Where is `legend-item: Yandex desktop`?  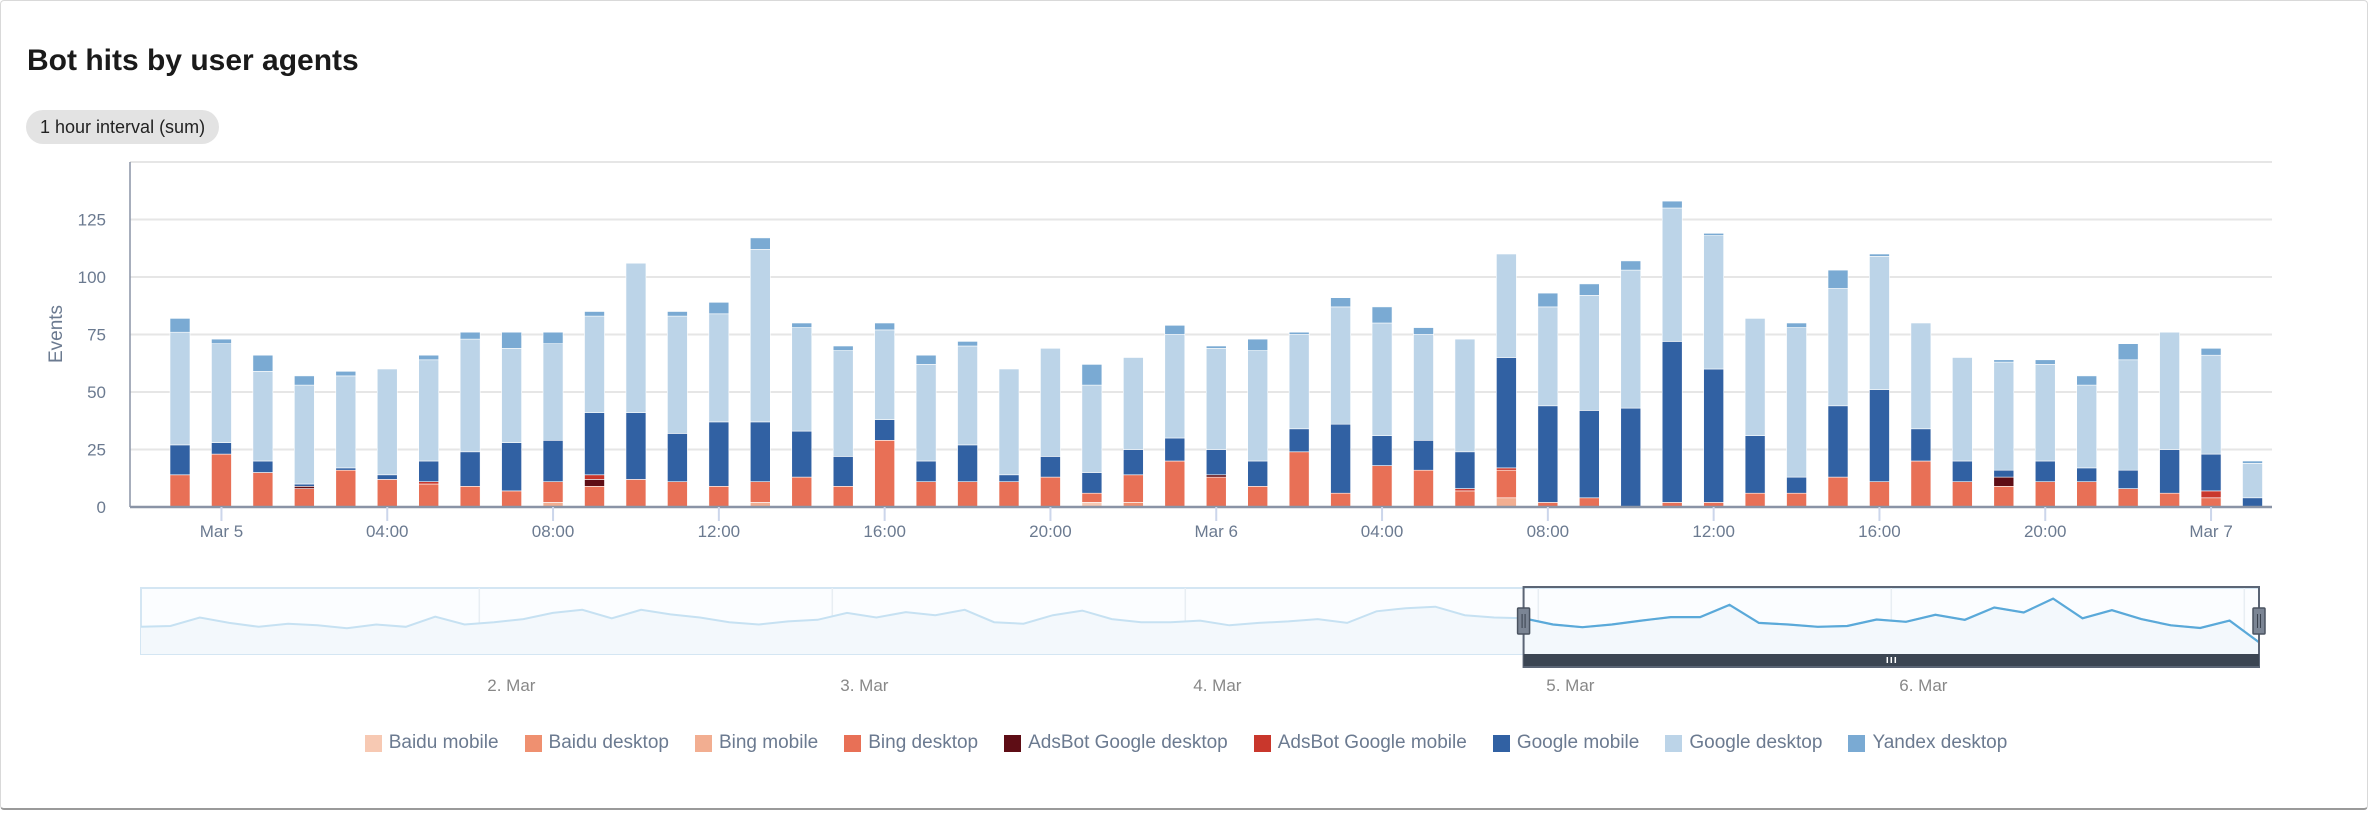 legend-item: Yandex desktop is located at coordinates (1927, 743).